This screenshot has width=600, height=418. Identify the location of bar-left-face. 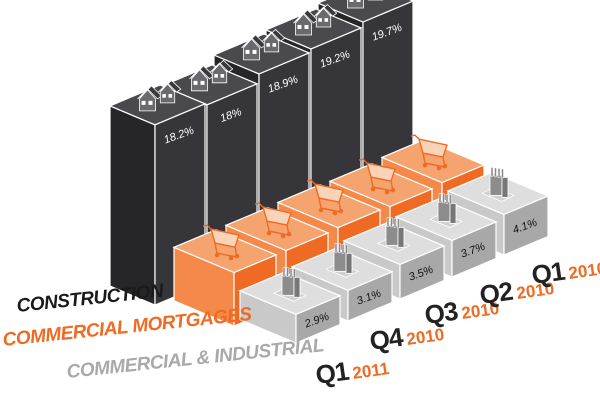
(132, 205).